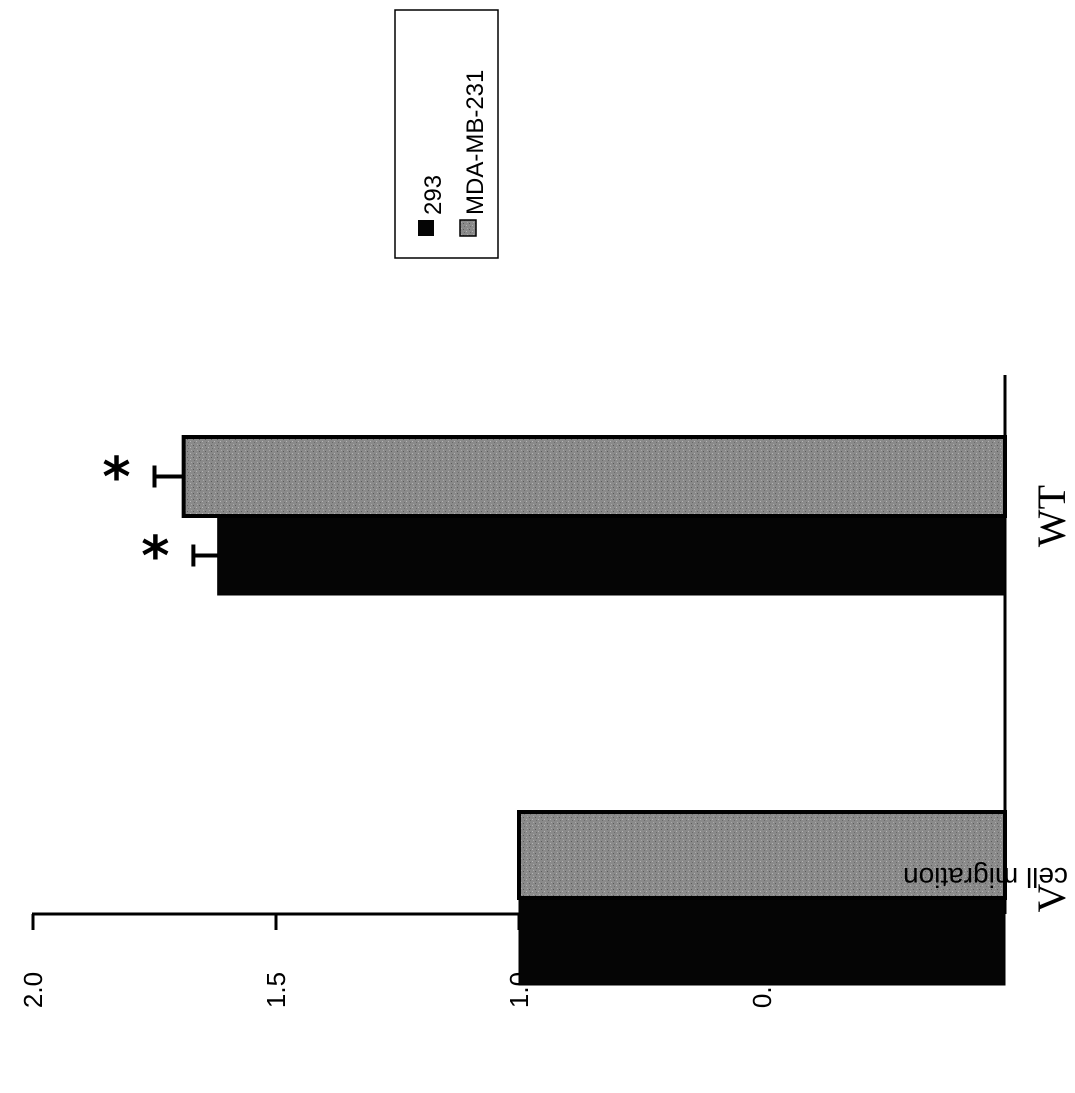 The image size is (1075, 1093). Describe the element at coordinates (989, 877) in the screenshot. I see `y-axis-label: Relative cell migration` at that location.